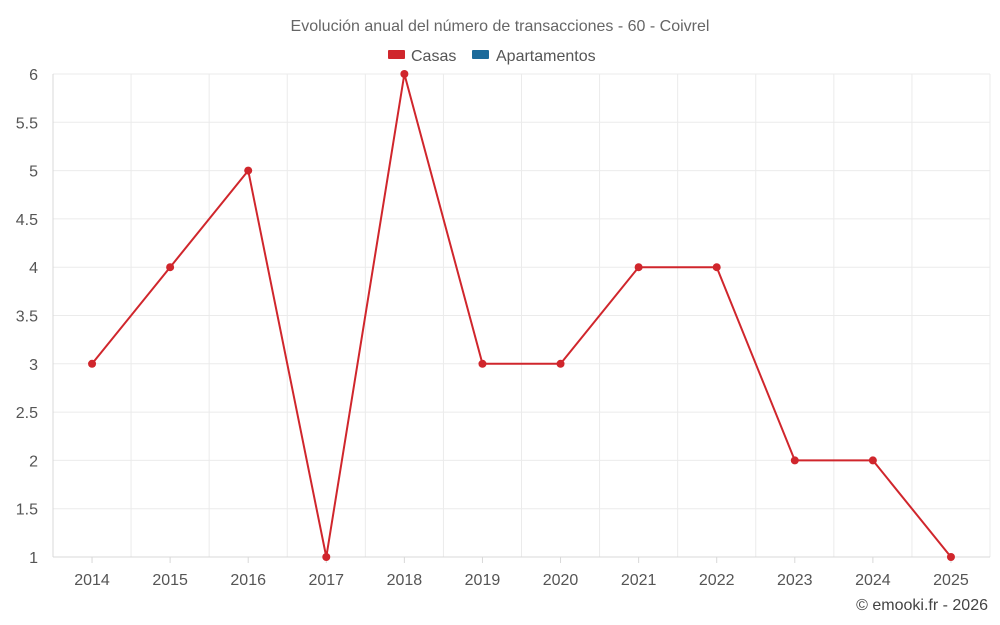 The image size is (1000, 625). Describe the element at coordinates (546, 56) in the screenshot. I see `legend-label-apartamentos: Apartamentos` at that location.